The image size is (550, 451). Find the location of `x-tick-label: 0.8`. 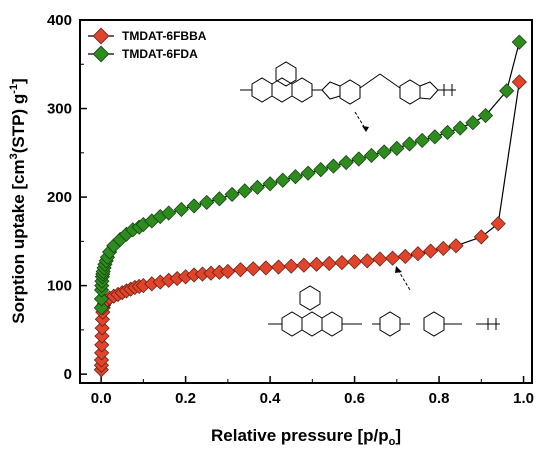

x-tick-label: 0.8 is located at coordinates (439, 398).